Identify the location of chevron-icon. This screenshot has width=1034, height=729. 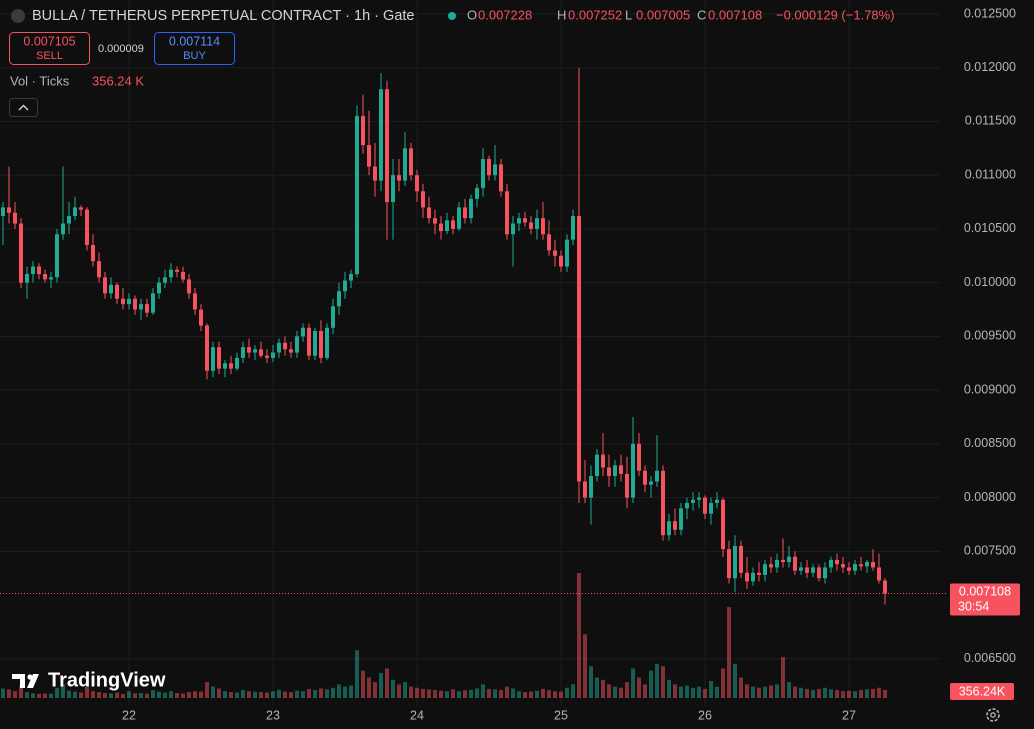
(23, 107).